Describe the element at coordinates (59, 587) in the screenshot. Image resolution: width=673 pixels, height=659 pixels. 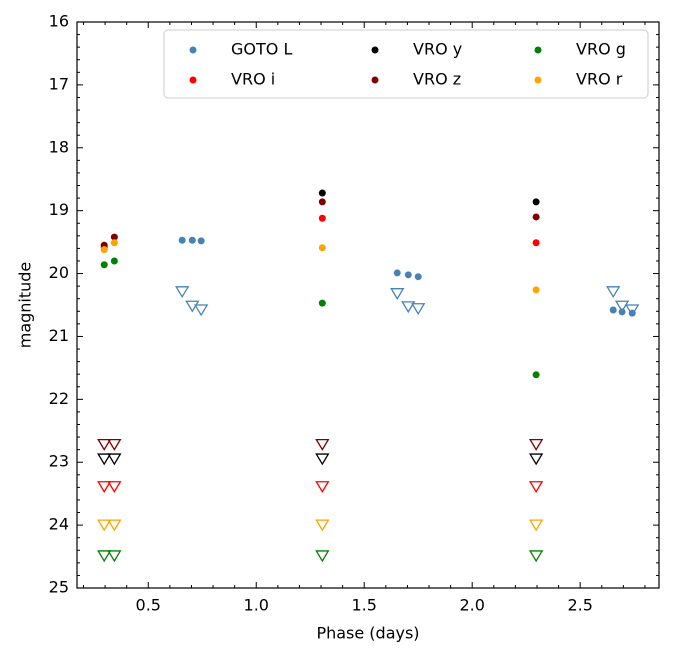
I see `y-tick-label: 25` at that location.